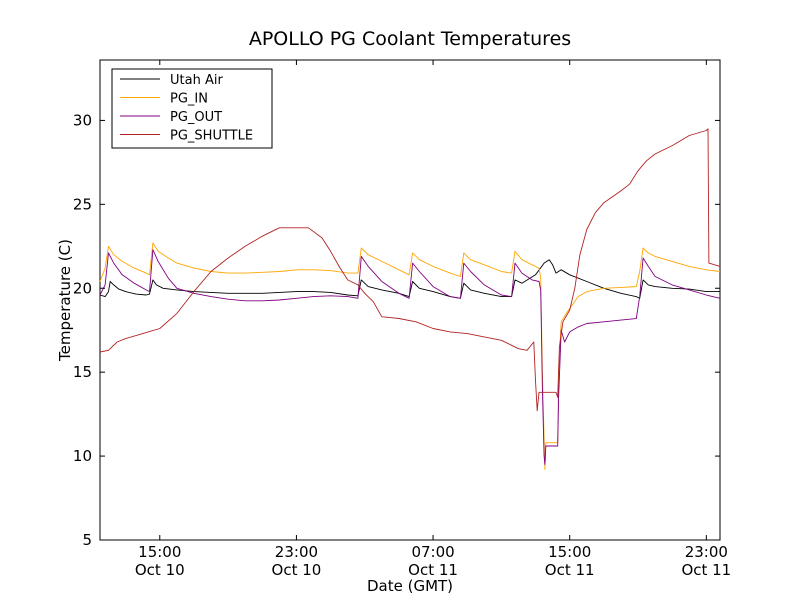 The image size is (800, 600). Describe the element at coordinates (192, 108) in the screenshot. I see `legend: Utah Air PG_IN PG_OUT PG_SHUTTLE` at that location.